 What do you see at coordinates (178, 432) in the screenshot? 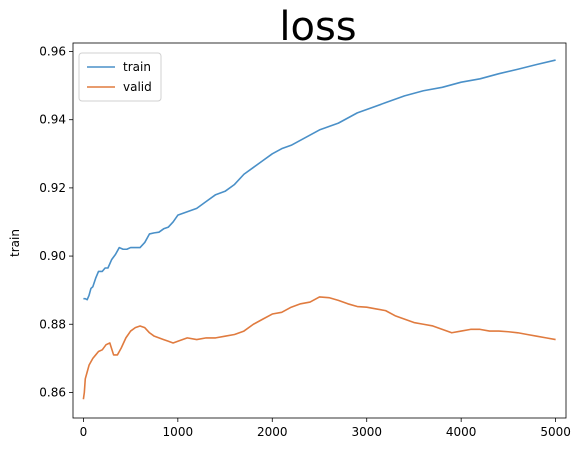
I see `x-tick-label: 1000` at bounding box center [178, 432].